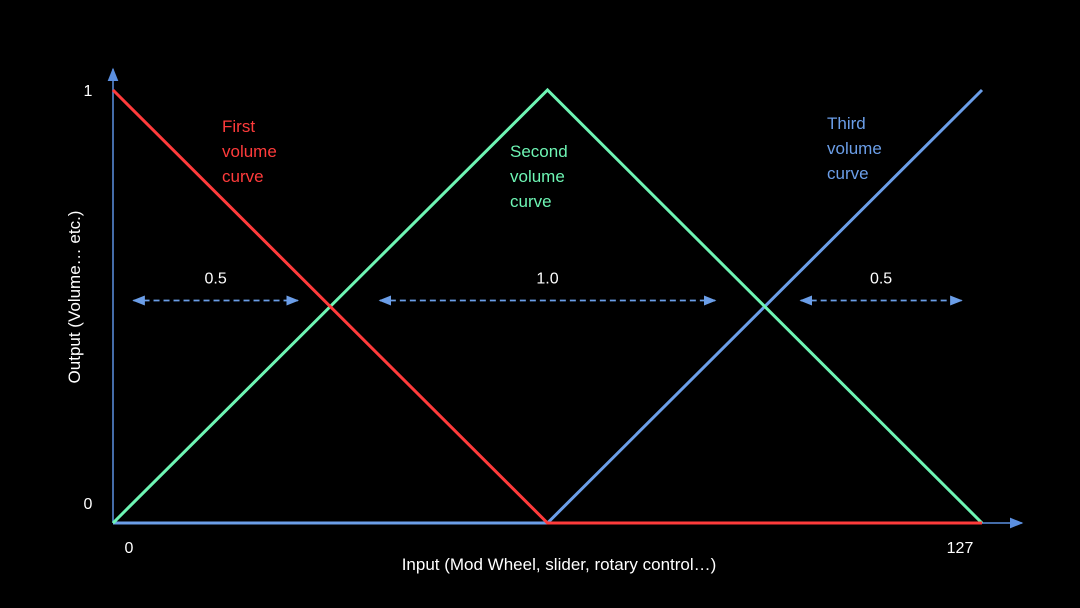  Describe the element at coordinates (249, 151) in the screenshot. I see `first-volume-curve-label: First volume curve` at that location.